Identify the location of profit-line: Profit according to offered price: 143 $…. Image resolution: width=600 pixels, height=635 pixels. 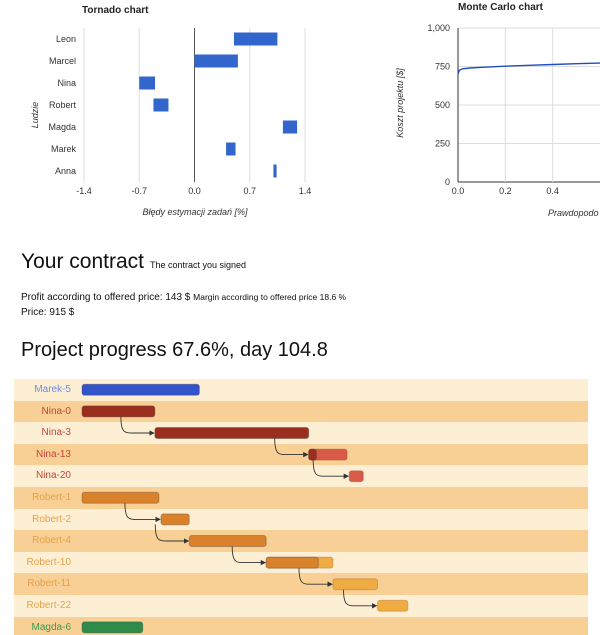
(183, 297).